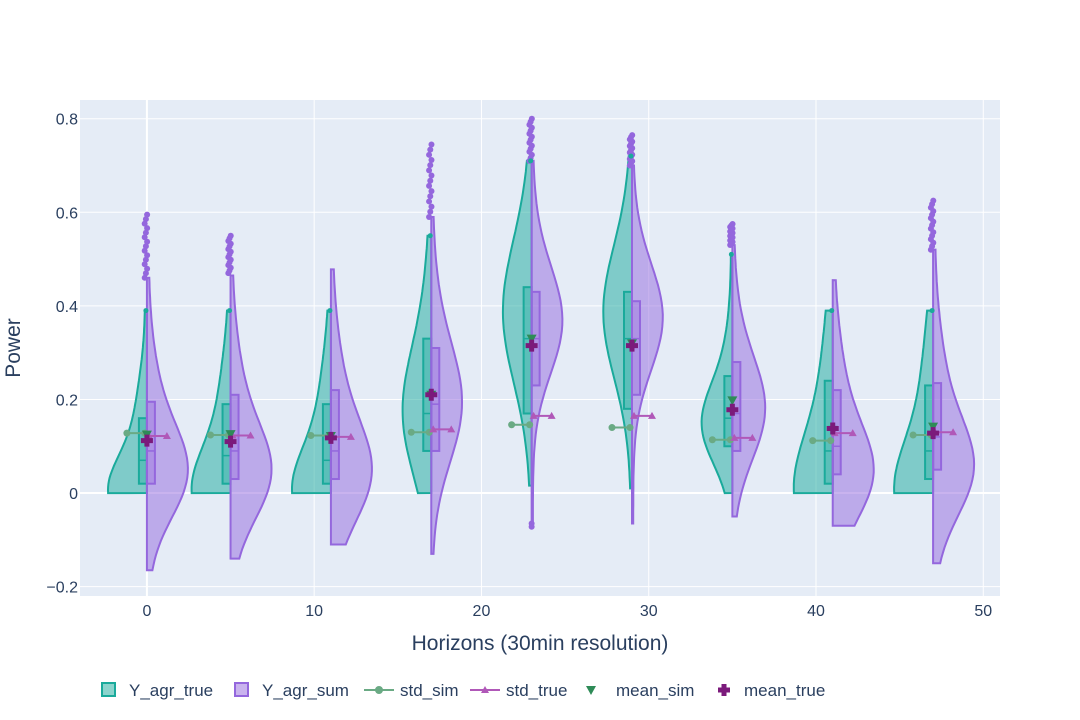 The width and height of the screenshot is (1080, 720). I want to click on x-tick-labels: 0 10 20 30 40 50, so click(567, 611).